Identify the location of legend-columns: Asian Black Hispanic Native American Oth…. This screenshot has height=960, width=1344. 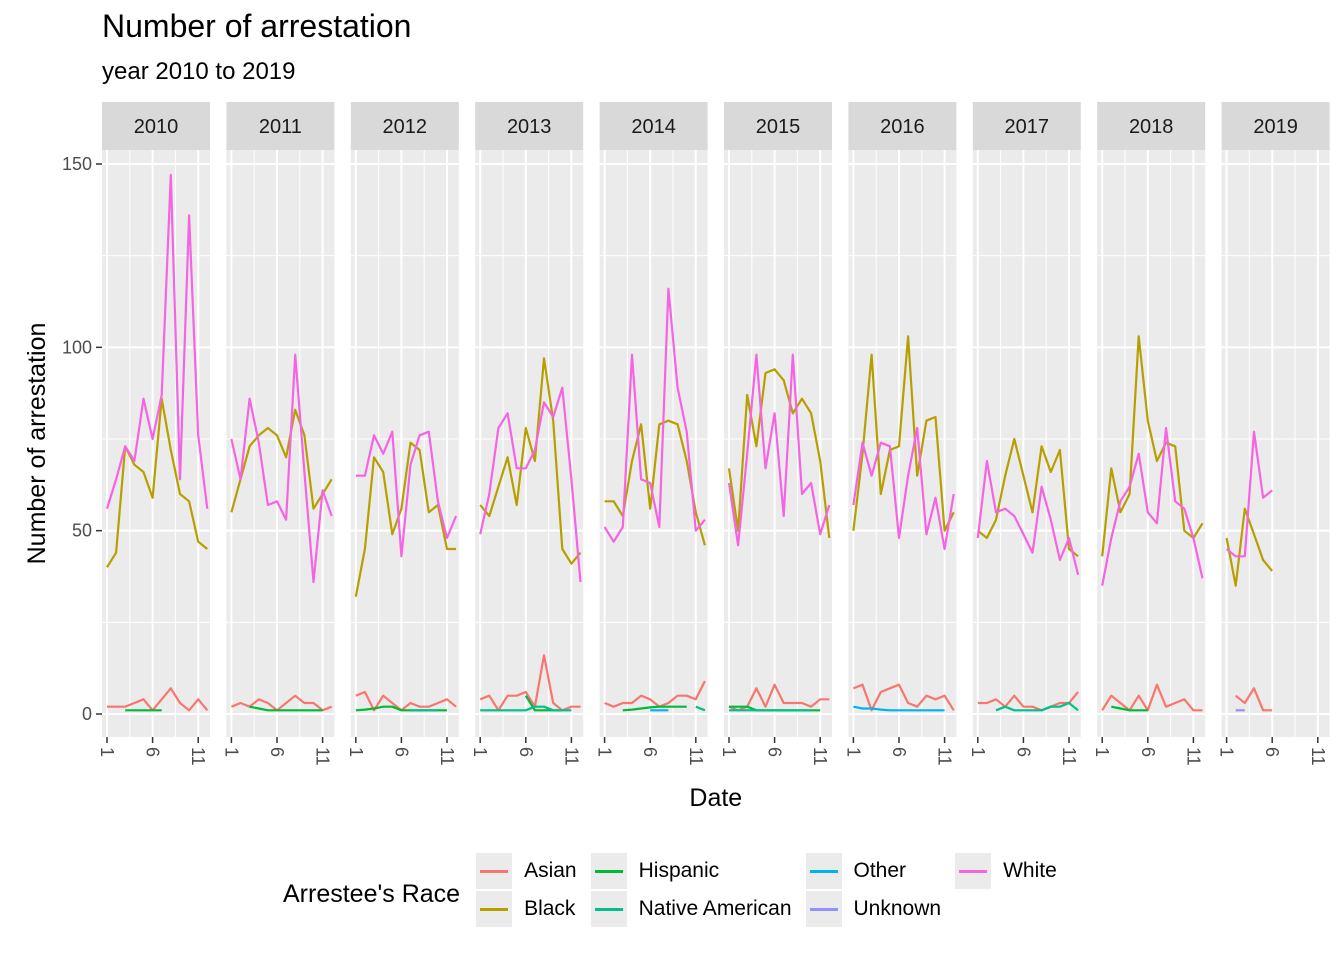
(773, 890).